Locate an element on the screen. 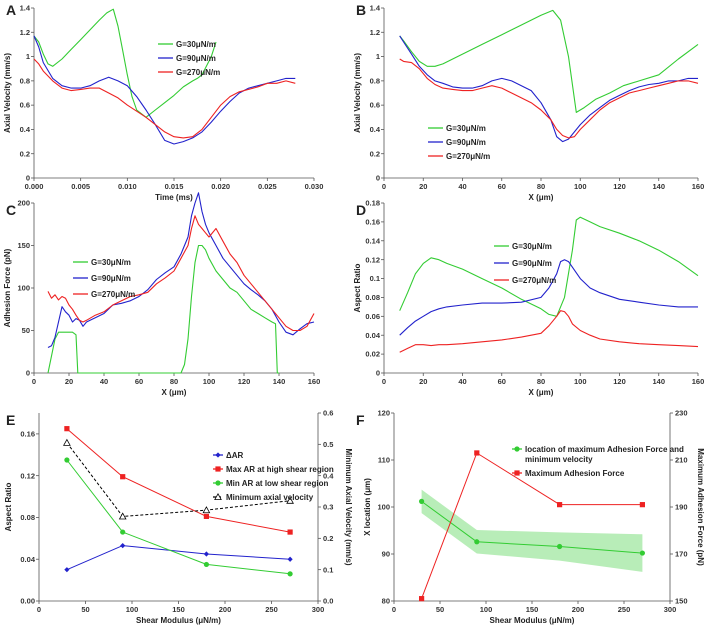 Image resolution: width=708 pixels, height=632 pixels. y-tick-label: 0.06 is located at coordinates (372, 316).